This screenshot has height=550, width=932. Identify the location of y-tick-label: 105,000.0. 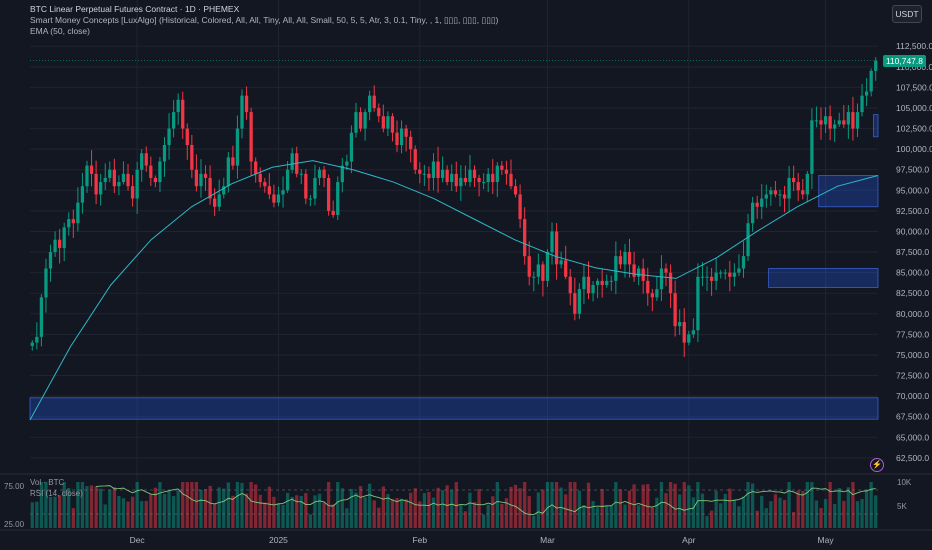
(914, 108).